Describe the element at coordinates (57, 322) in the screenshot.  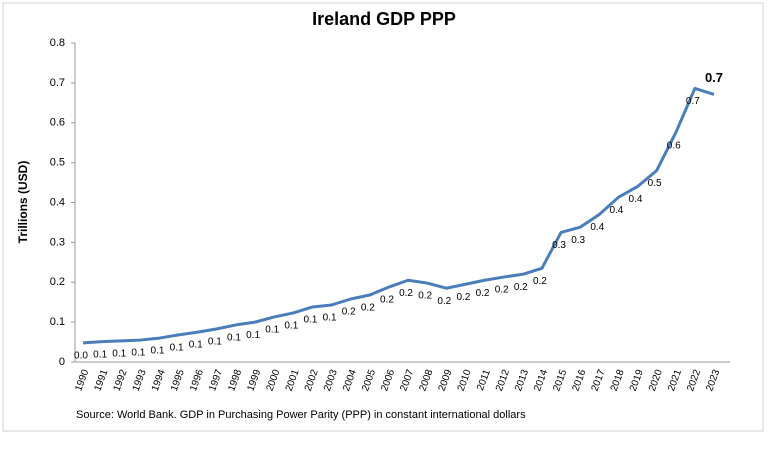
I see `y-tick-label: 0.1` at that location.